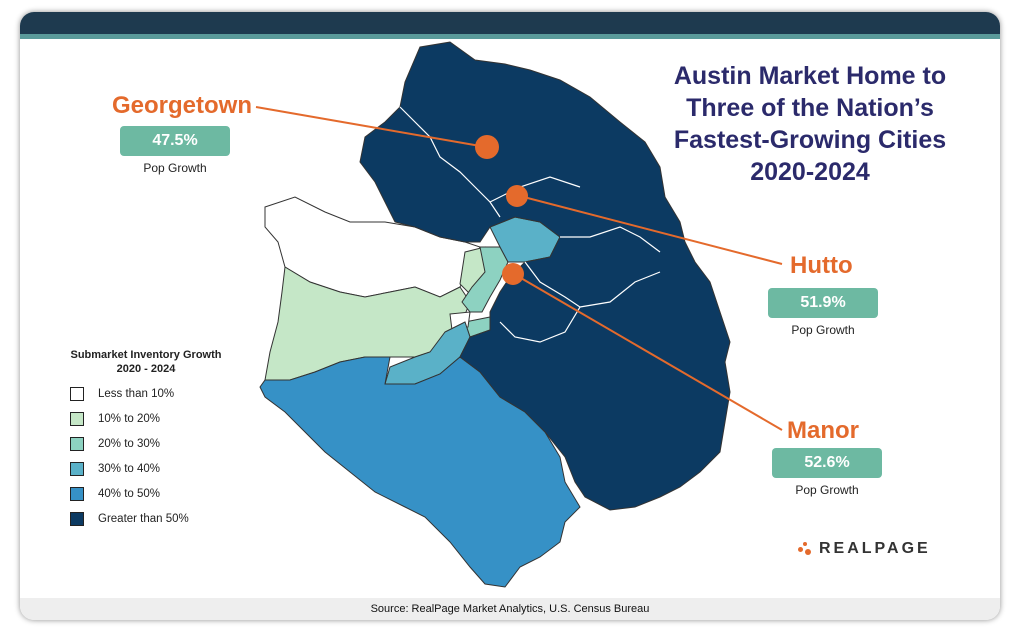  What do you see at coordinates (487, 147) in the screenshot?
I see `georgetown-marker` at bounding box center [487, 147].